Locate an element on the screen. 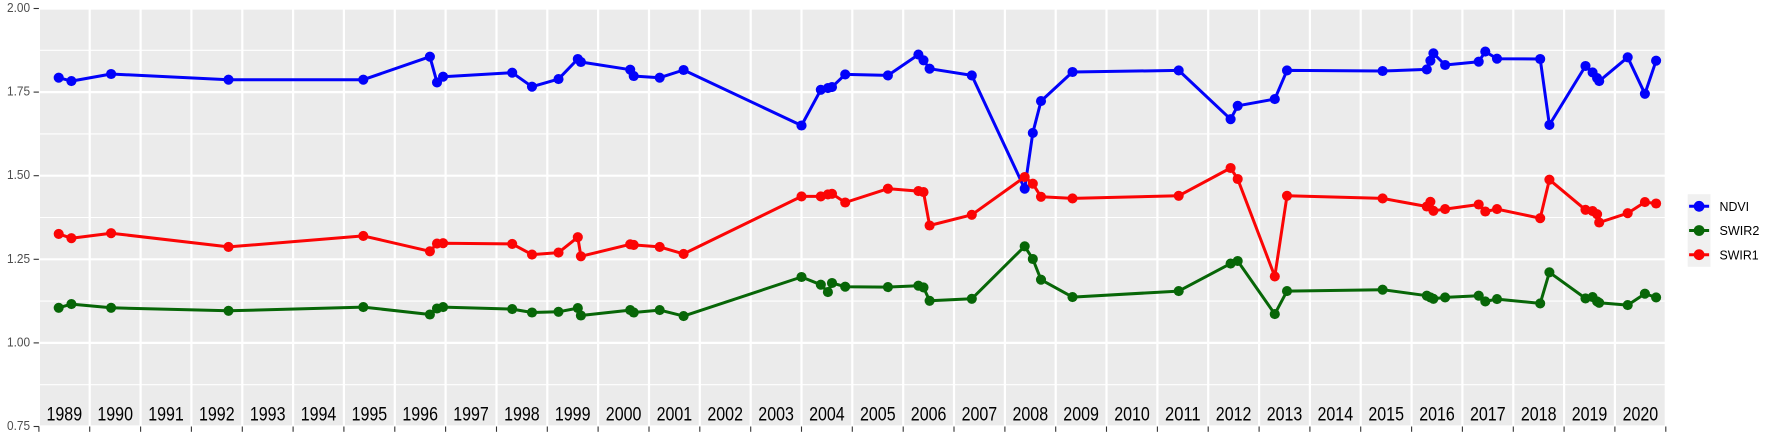 This screenshot has width=1773, height=447. svg-text: SWIR1 is located at coordinates (1739, 254).